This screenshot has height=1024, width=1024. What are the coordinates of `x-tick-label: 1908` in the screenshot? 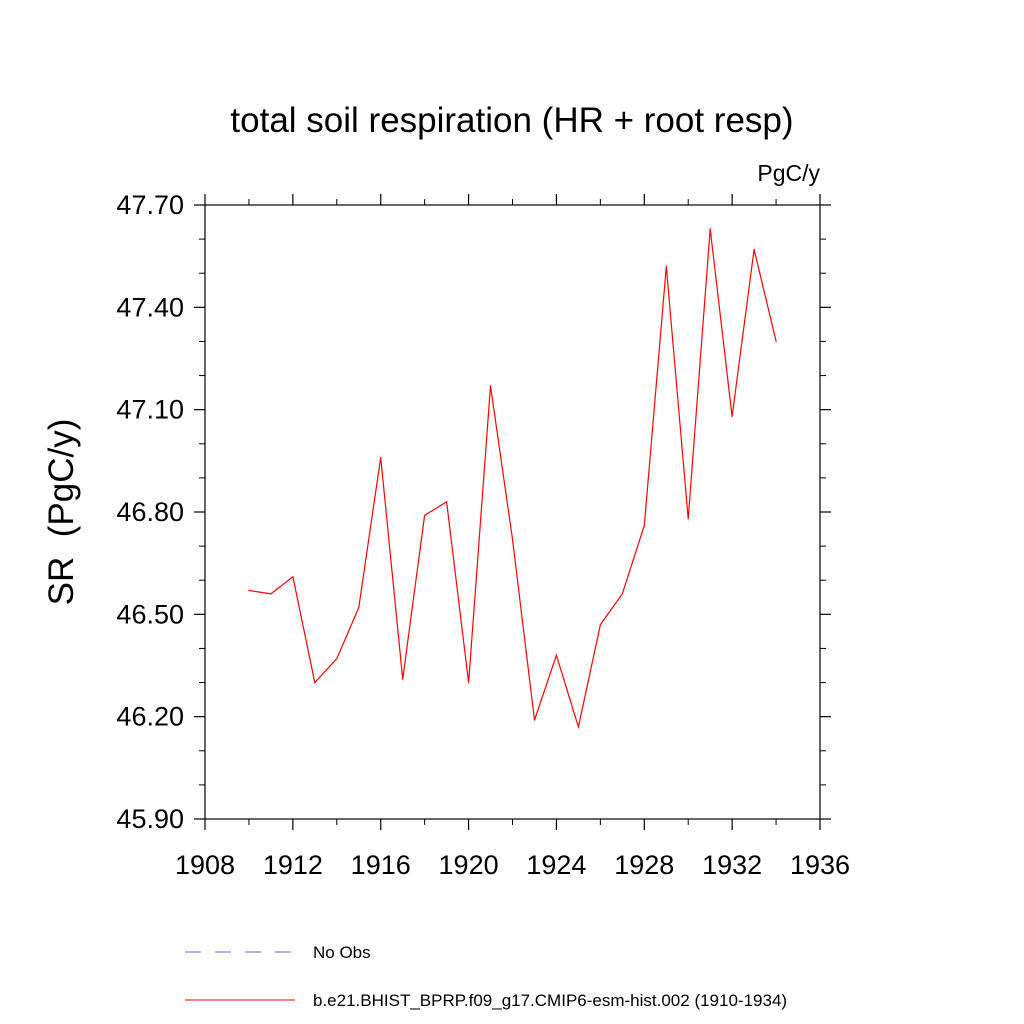 It's located at (205, 865).